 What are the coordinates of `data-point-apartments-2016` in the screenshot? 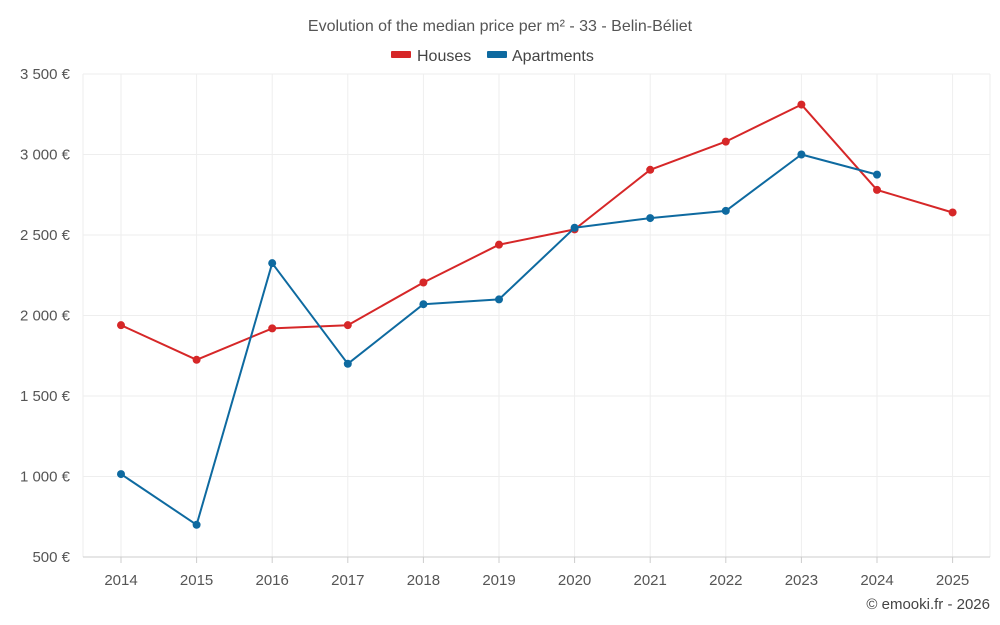 It's located at (272, 263).